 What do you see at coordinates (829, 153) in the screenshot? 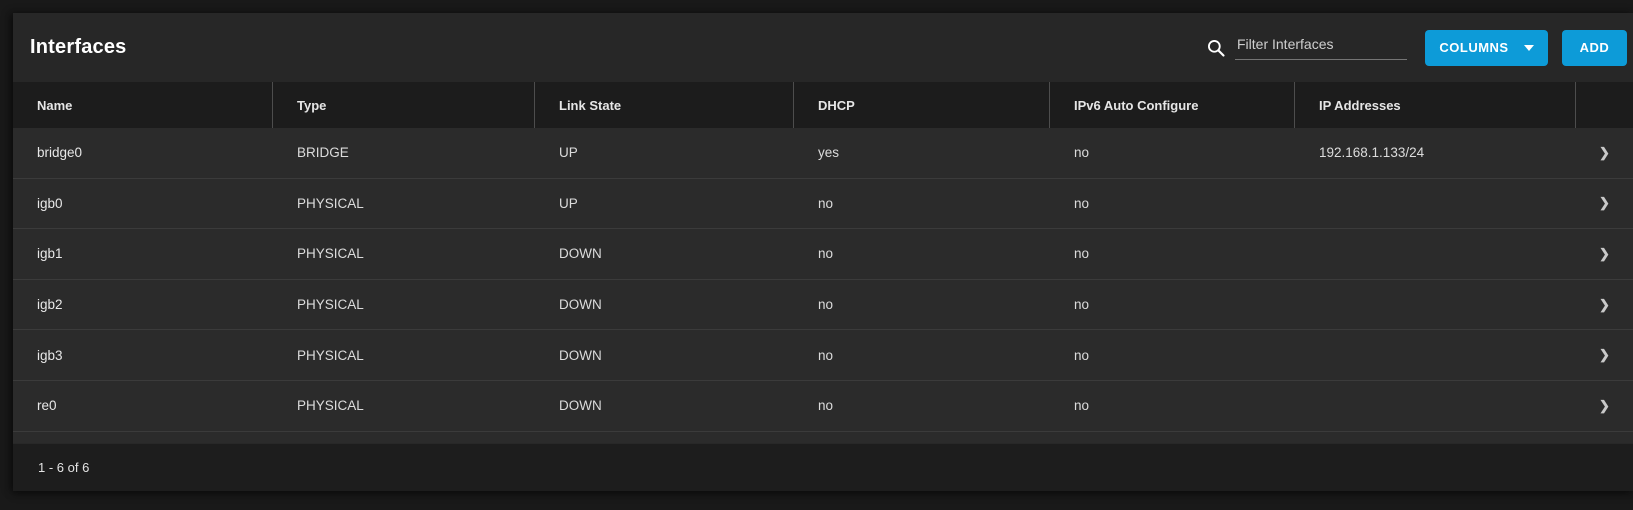
I see `cell-dhcp: yes` at bounding box center [829, 153].